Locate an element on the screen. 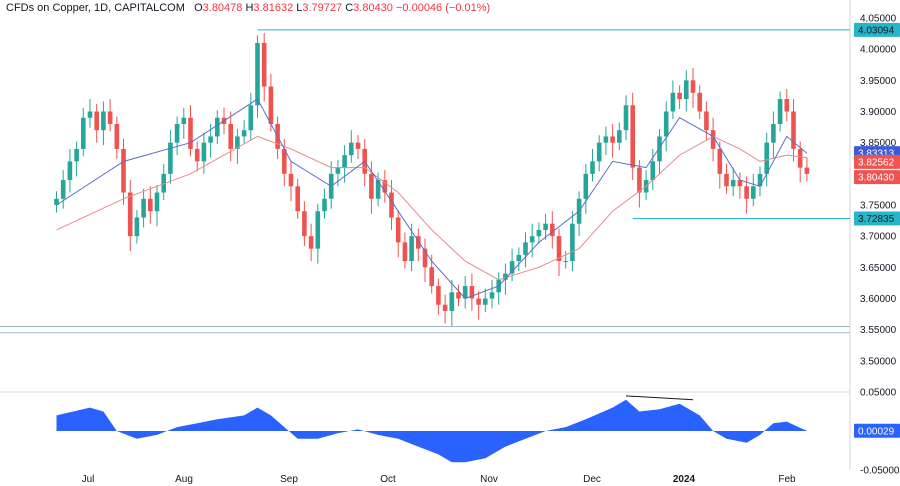 Image resolution: width=900 pixels, height=486 pixels. price-badge-last: 3.80430 is located at coordinates (876, 178).